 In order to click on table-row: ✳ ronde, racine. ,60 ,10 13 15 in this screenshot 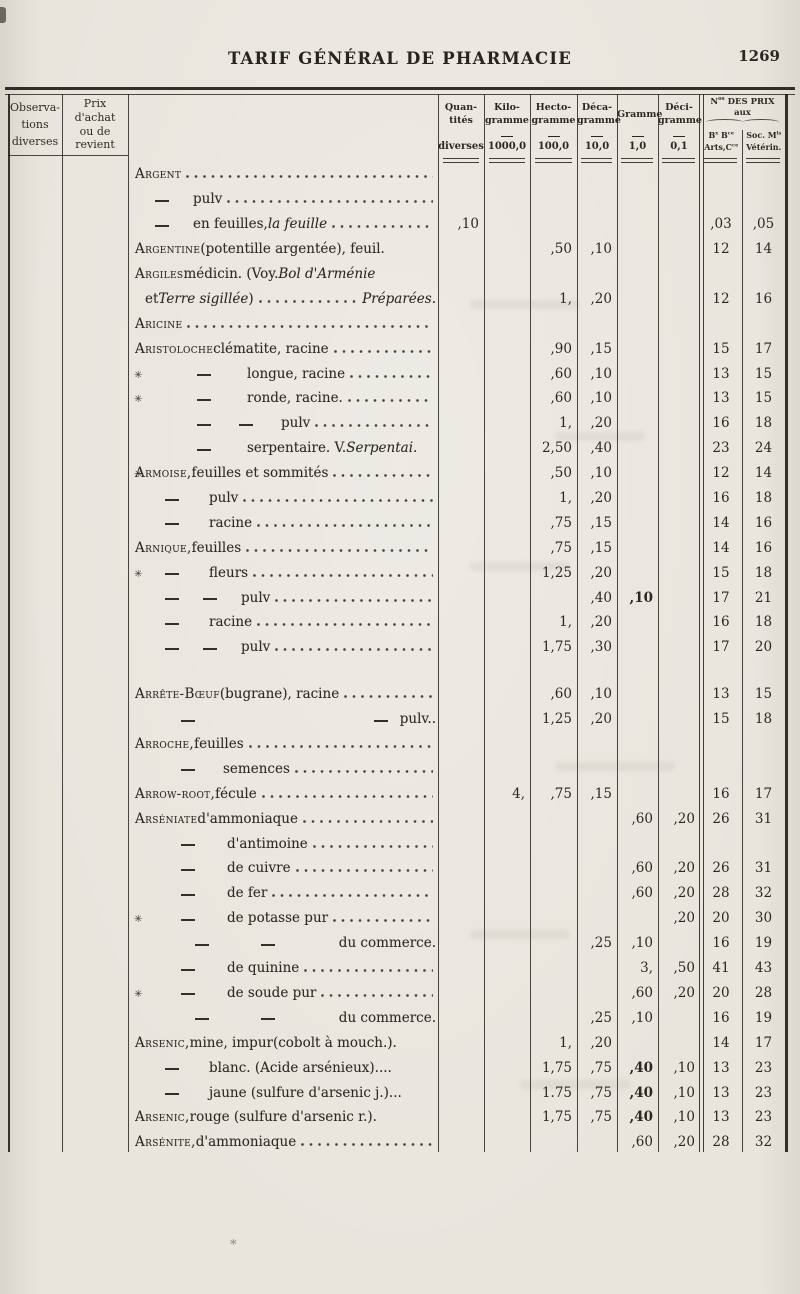, I will do `click(396, 398)`.